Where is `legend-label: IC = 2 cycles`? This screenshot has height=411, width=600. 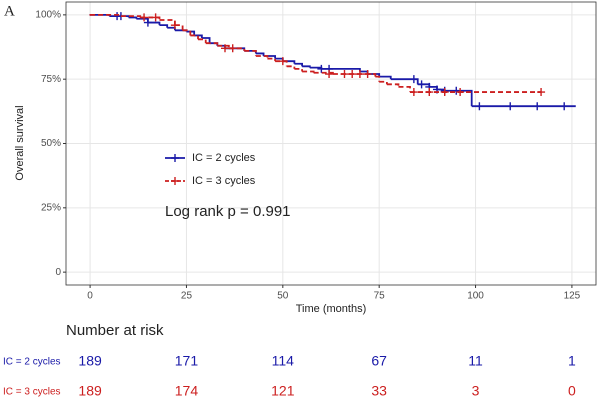 legend-label: IC = 2 cycles is located at coordinates (224, 158).